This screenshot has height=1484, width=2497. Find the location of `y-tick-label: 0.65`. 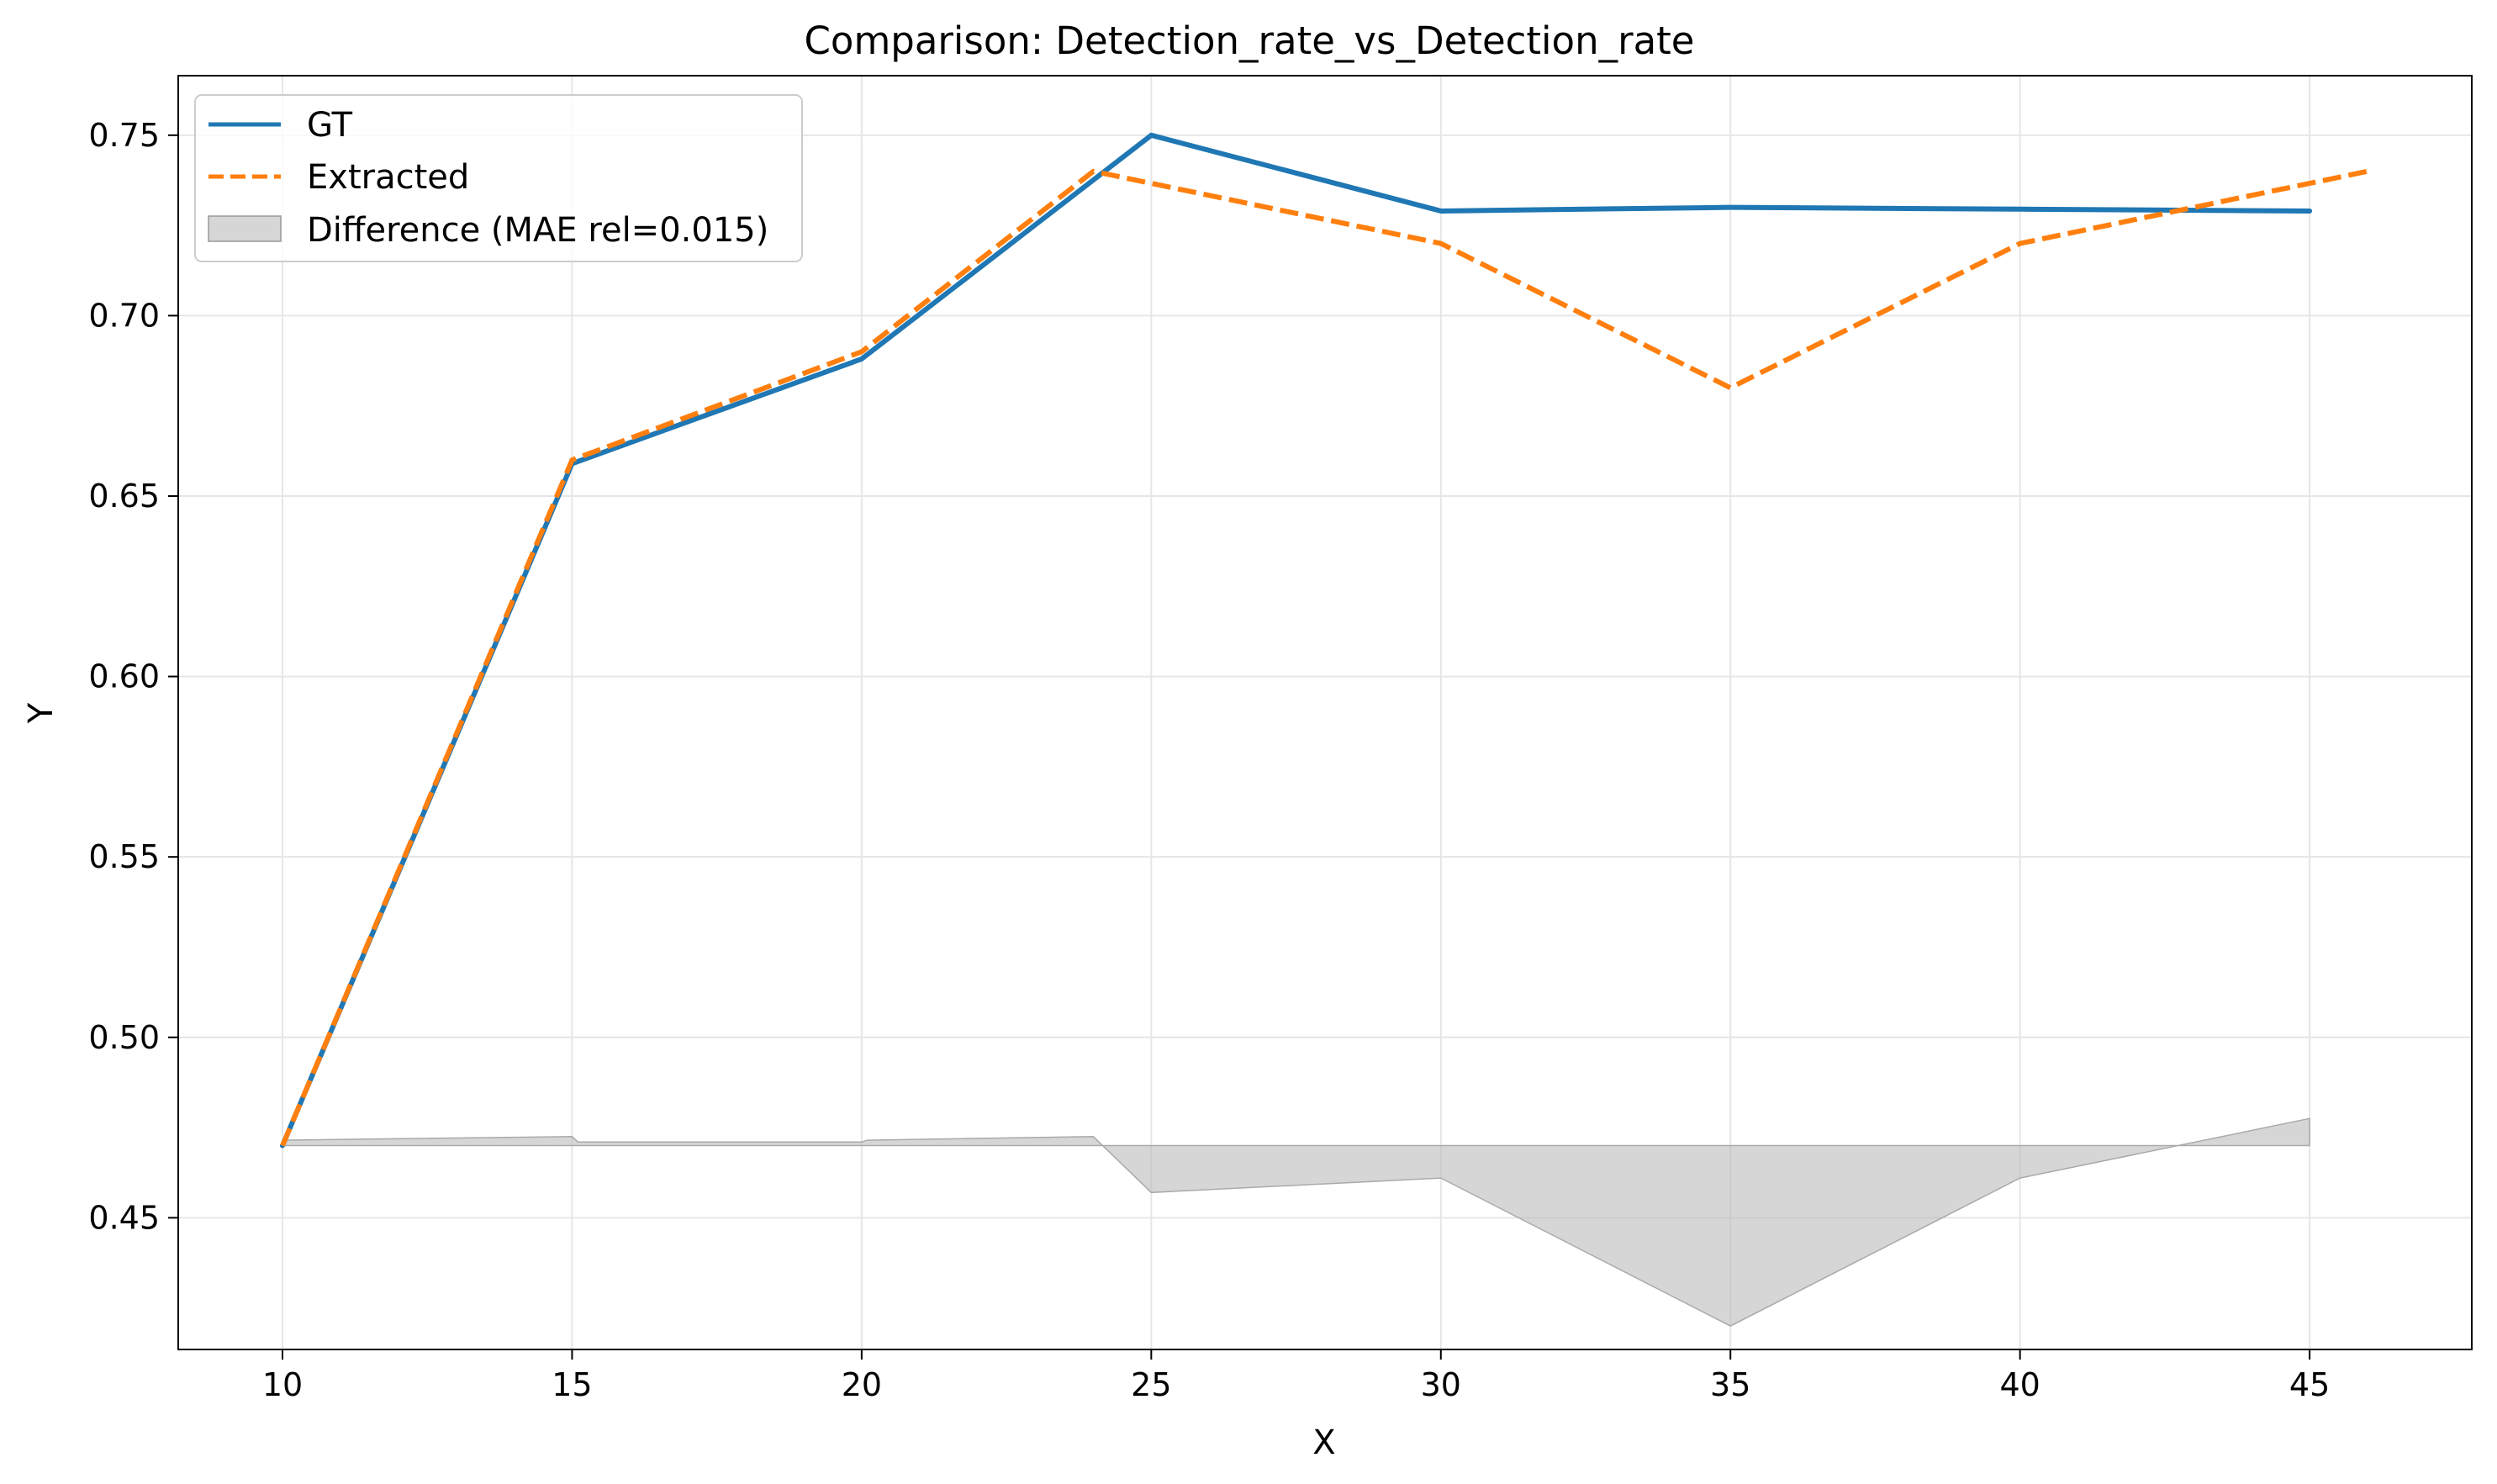

y-tick-label: 0.65 is located at coordinates (124, 497).